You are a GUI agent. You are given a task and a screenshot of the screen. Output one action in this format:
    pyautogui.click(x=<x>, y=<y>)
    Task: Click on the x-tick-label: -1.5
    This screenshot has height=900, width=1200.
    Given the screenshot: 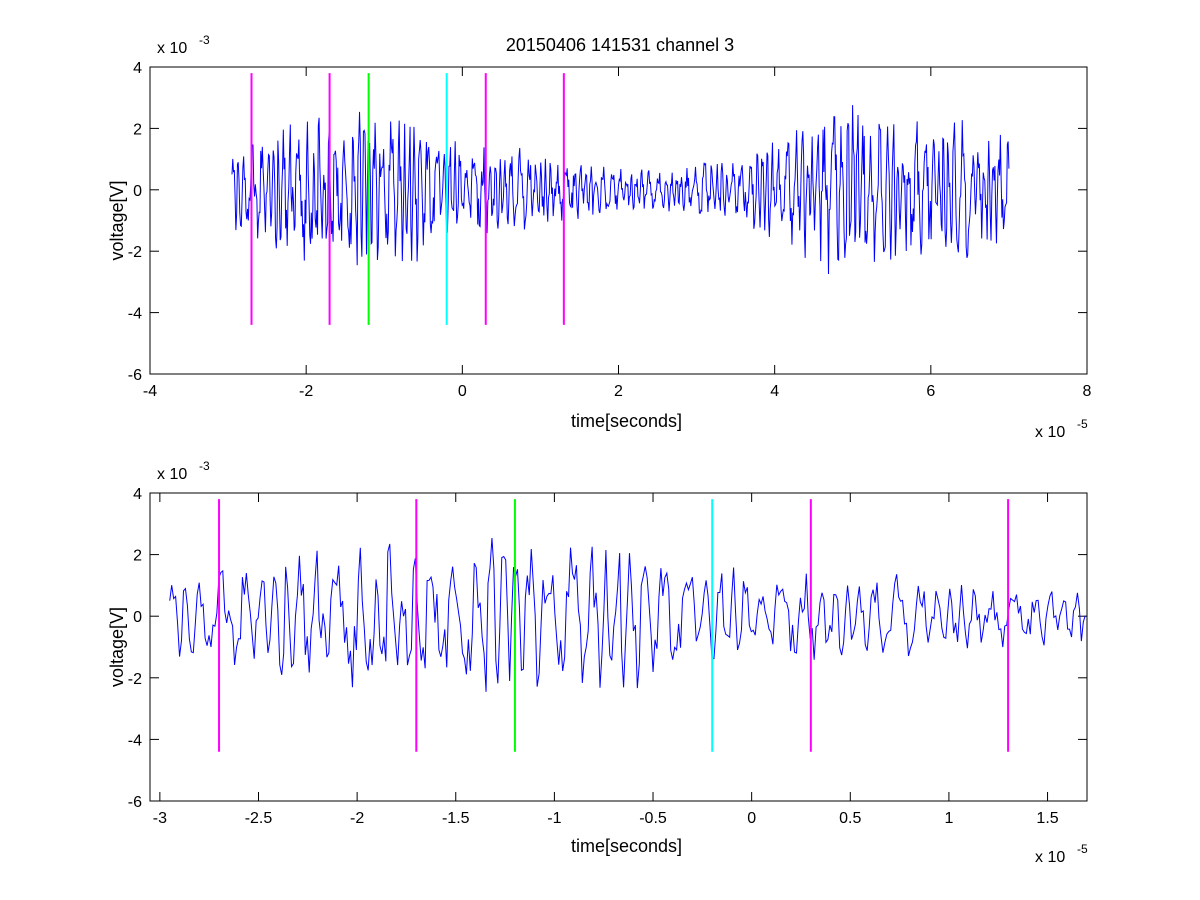 What is the action you would take?
    pyautogui.click(x=456, y=818)
    